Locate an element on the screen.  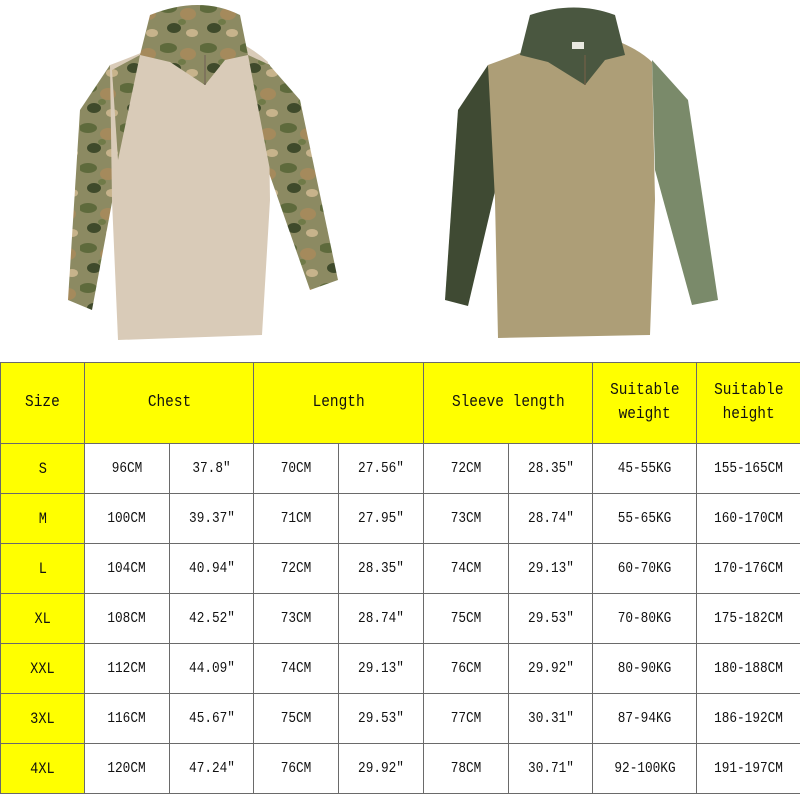
cell-length-cm: 73CM is located at coordinates (296, 618).